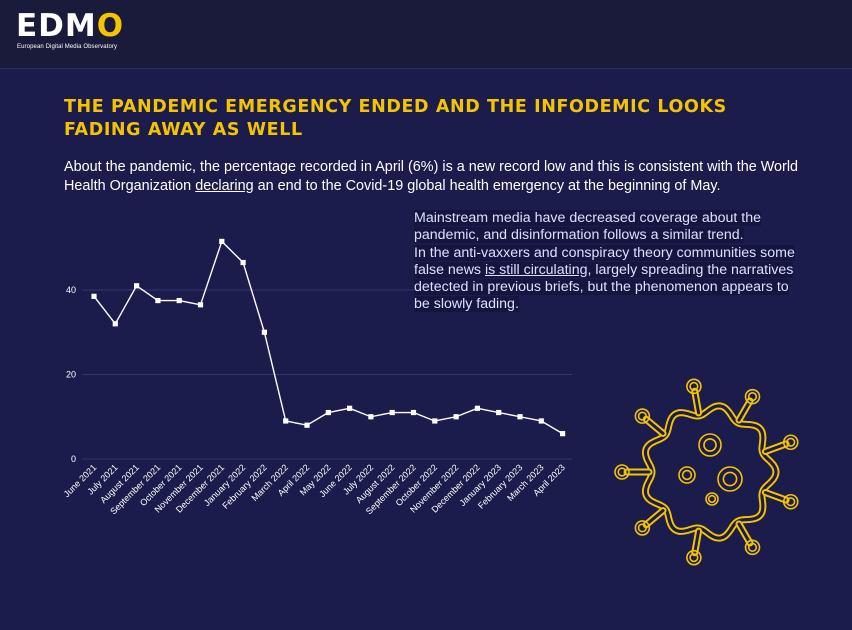 This screenshot has width=852, height=630. I want to click on still-circulating-link: is still circulating, so click(536, 269).